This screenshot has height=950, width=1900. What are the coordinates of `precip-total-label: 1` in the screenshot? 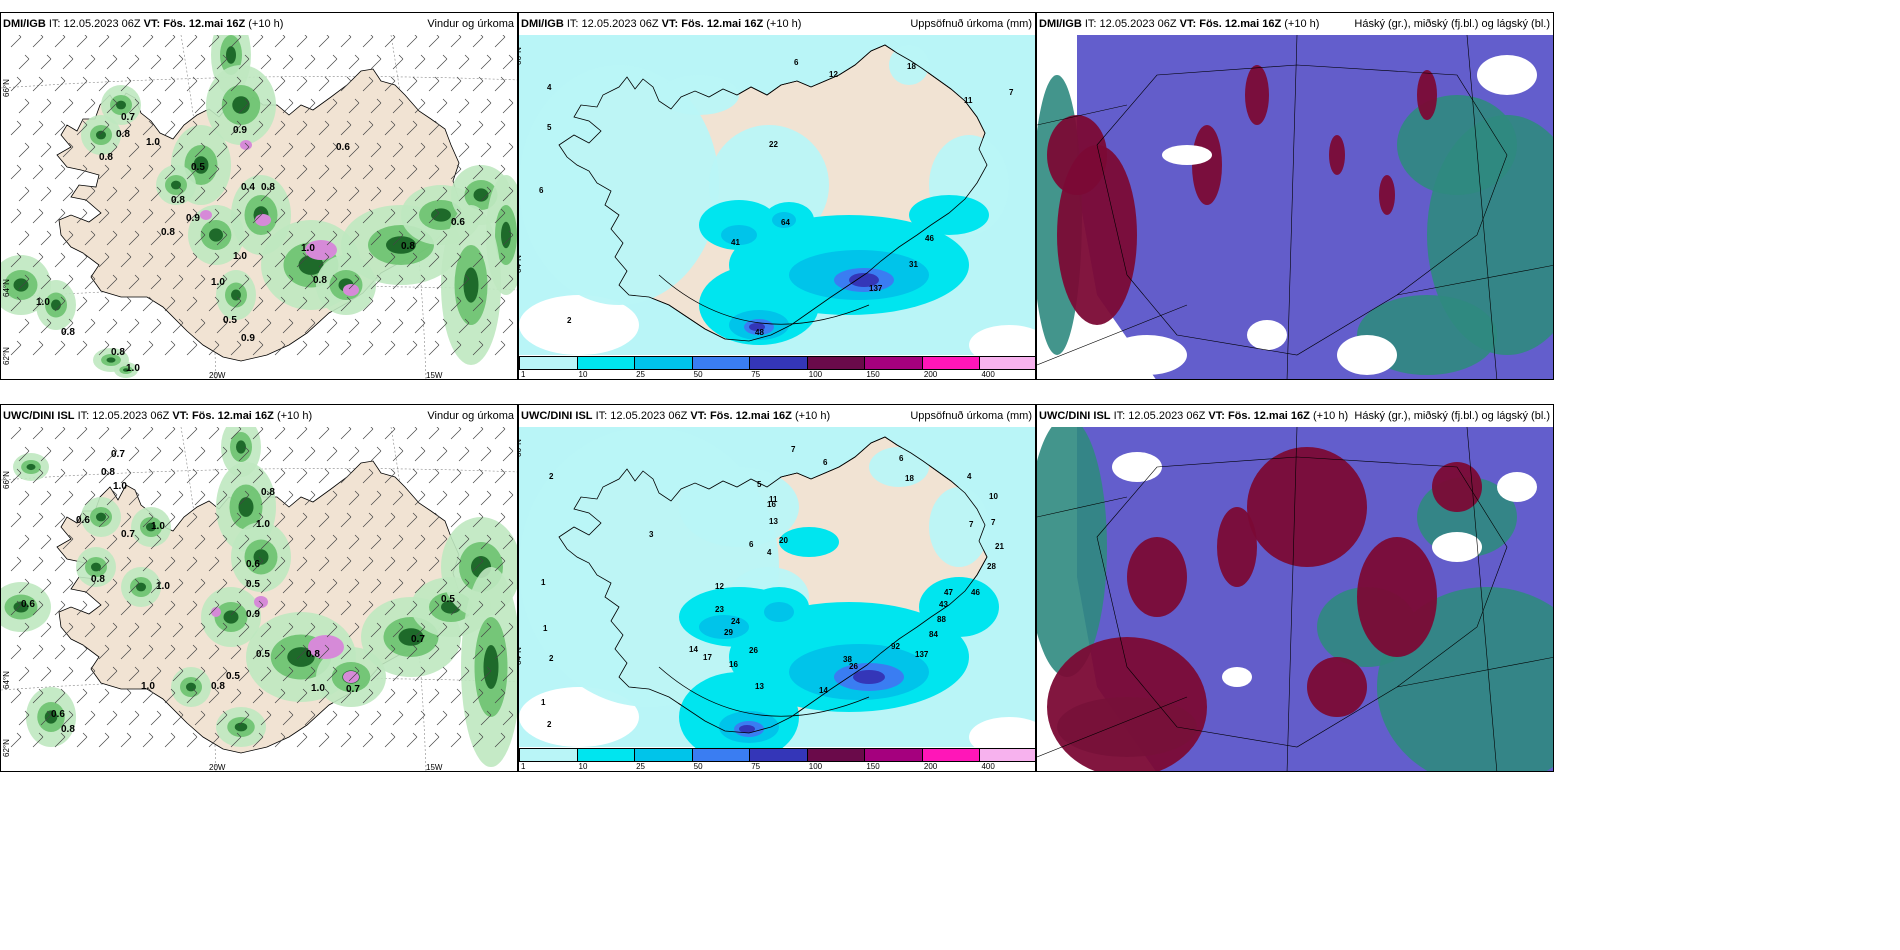 It's located at (543, 702).